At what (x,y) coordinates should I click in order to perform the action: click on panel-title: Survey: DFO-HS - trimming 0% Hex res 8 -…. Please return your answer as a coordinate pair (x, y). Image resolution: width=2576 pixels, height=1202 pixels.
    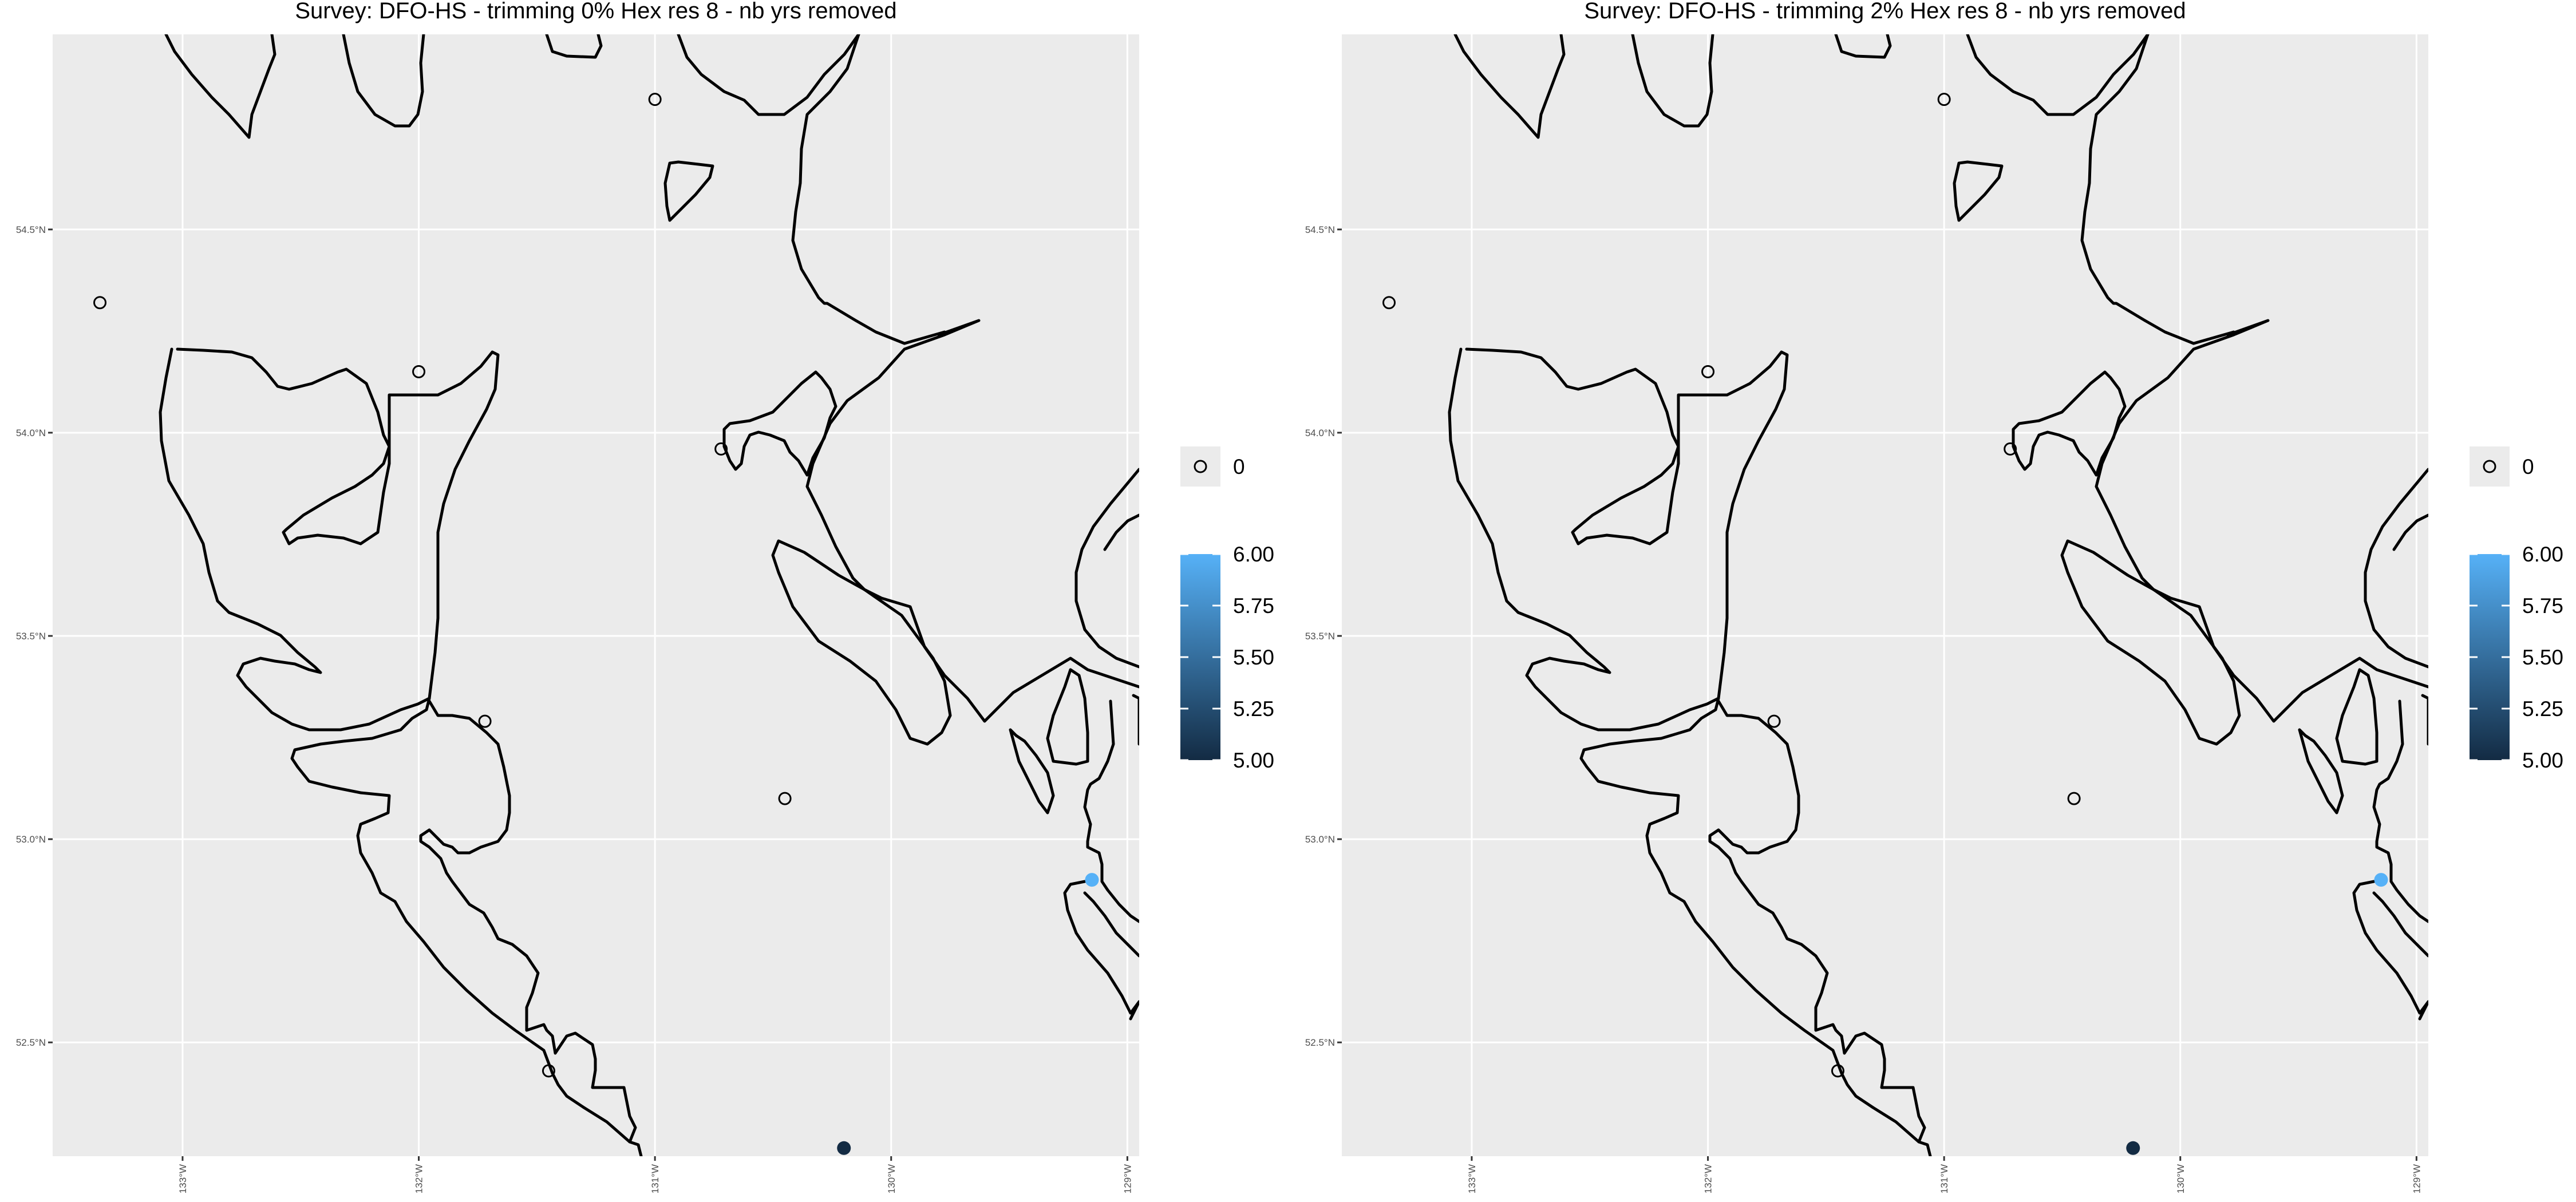
    Looking at the image, I should click on (595, 11).